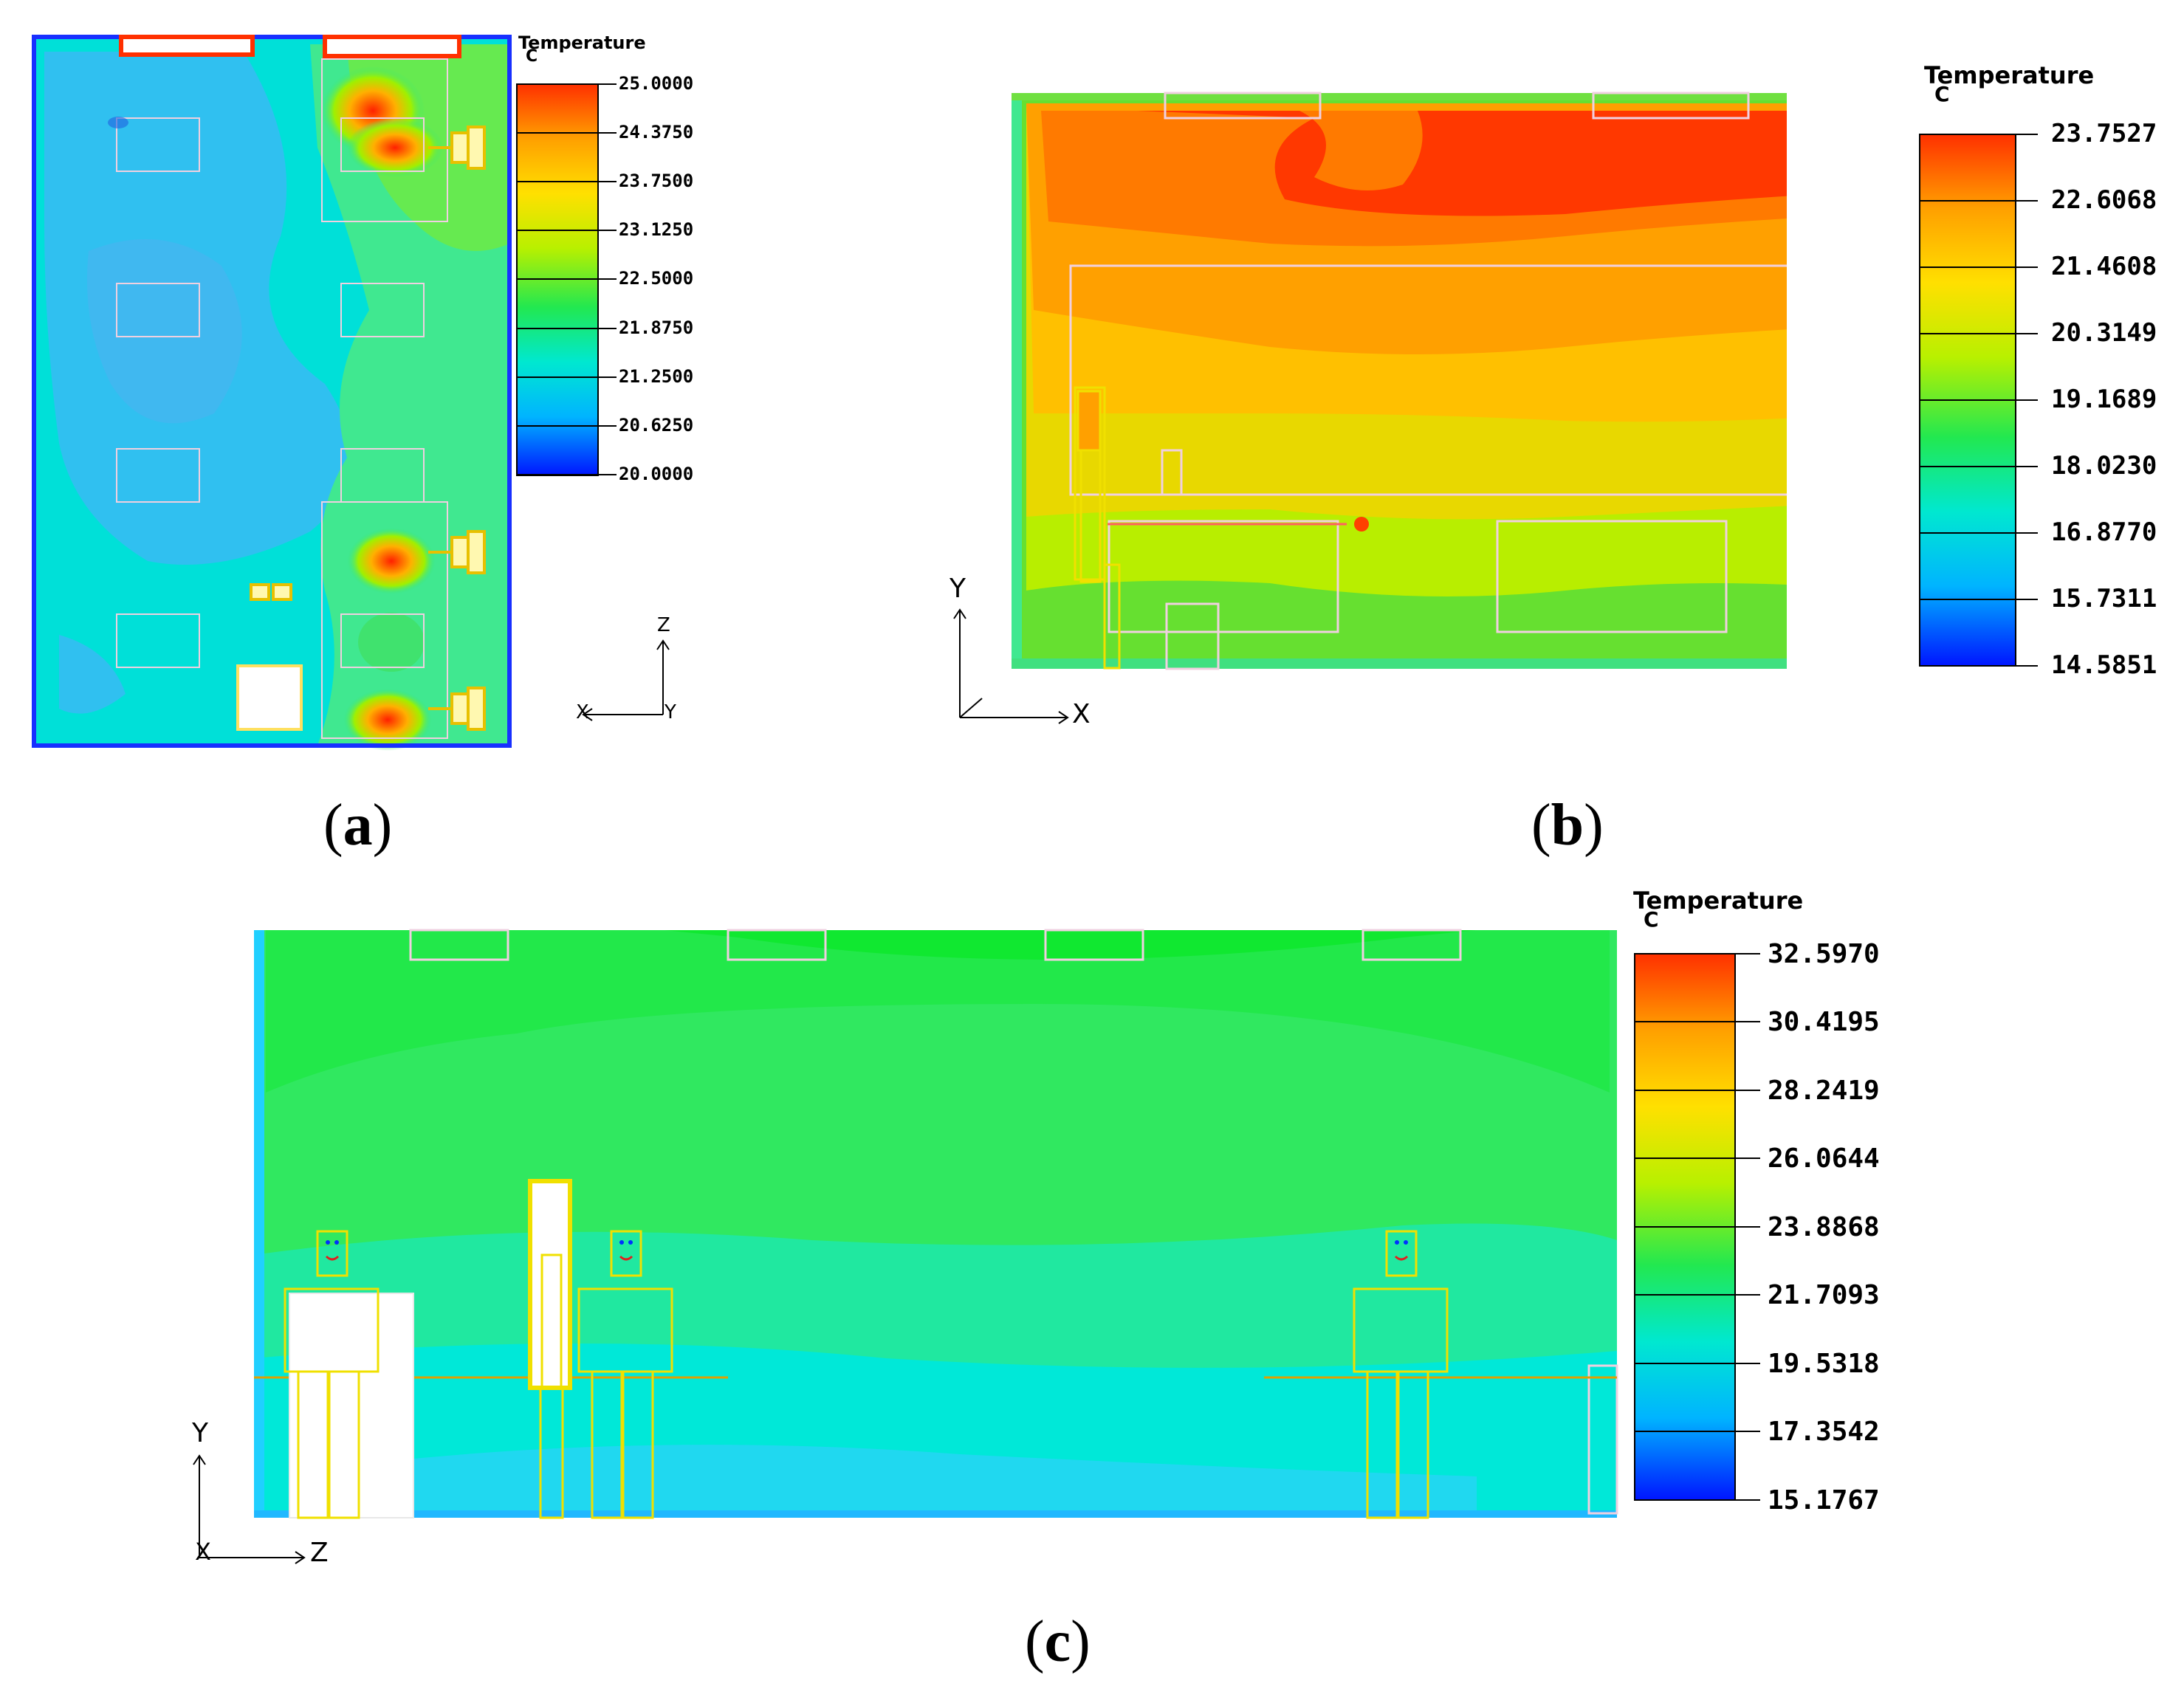 This screenshot has width=2184, height=1689. Describe the element at coordinates (657, 83) in the screenshot. I see `legend-tick-a-0: 25.0000` at that location.